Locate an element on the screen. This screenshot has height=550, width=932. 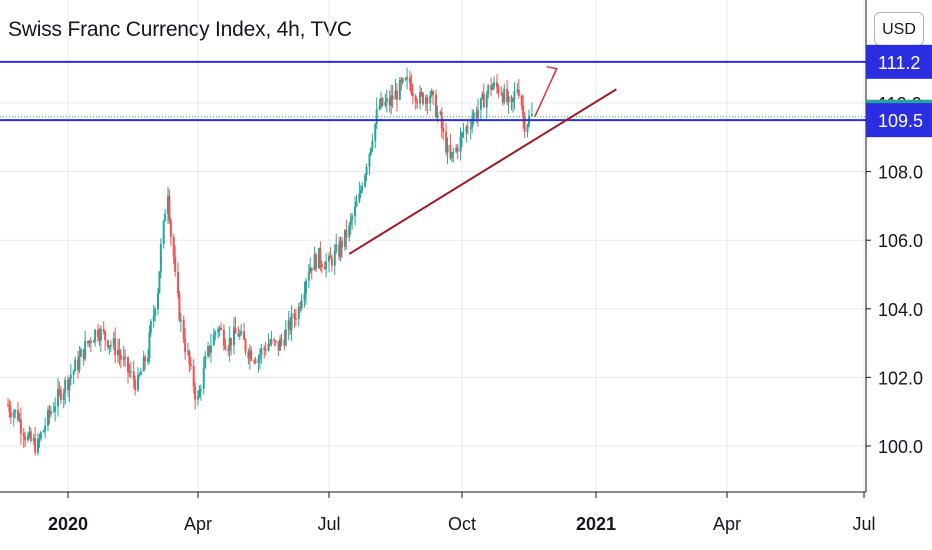
price-badge is located at coordinates (899, 120).